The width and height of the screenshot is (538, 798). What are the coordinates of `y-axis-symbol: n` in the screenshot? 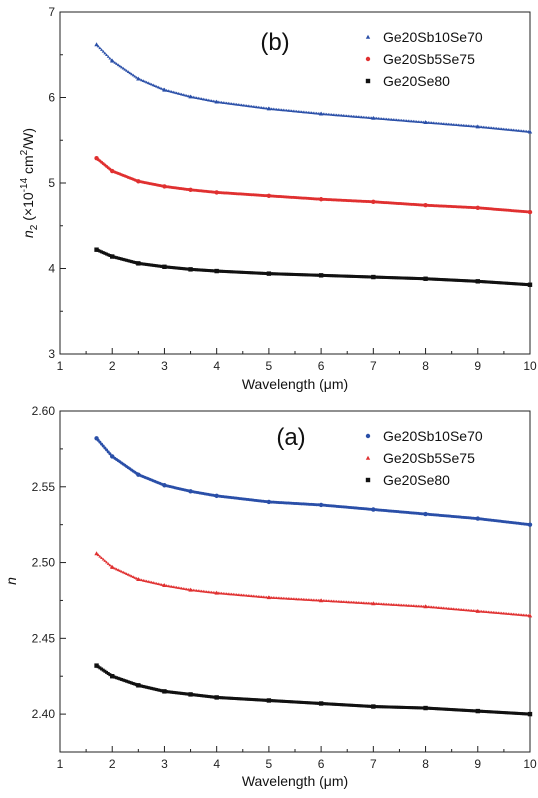 It's located at (28, 234).